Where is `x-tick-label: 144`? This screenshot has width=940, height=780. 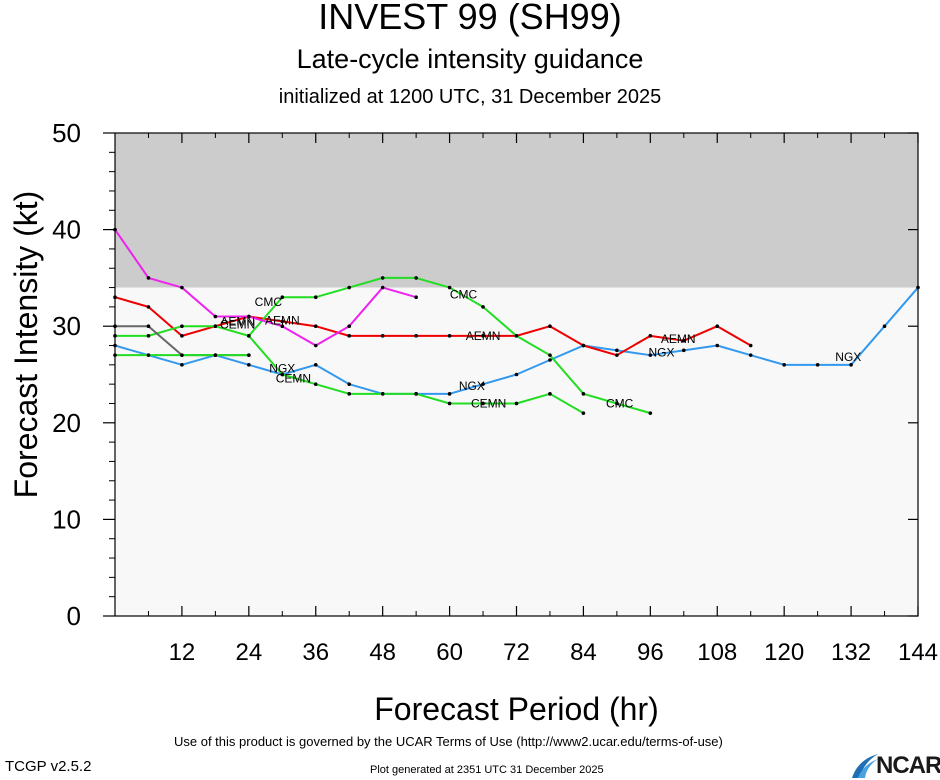
x-tick-label: 144 is located at coordinates (918, 652).